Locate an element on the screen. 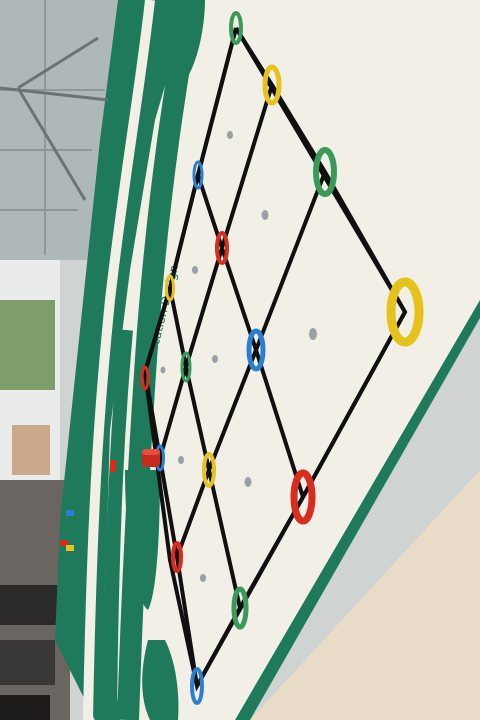 The height and width of the screenshot is (720, 480). outside-greenery is located at coordinates (27, 345).